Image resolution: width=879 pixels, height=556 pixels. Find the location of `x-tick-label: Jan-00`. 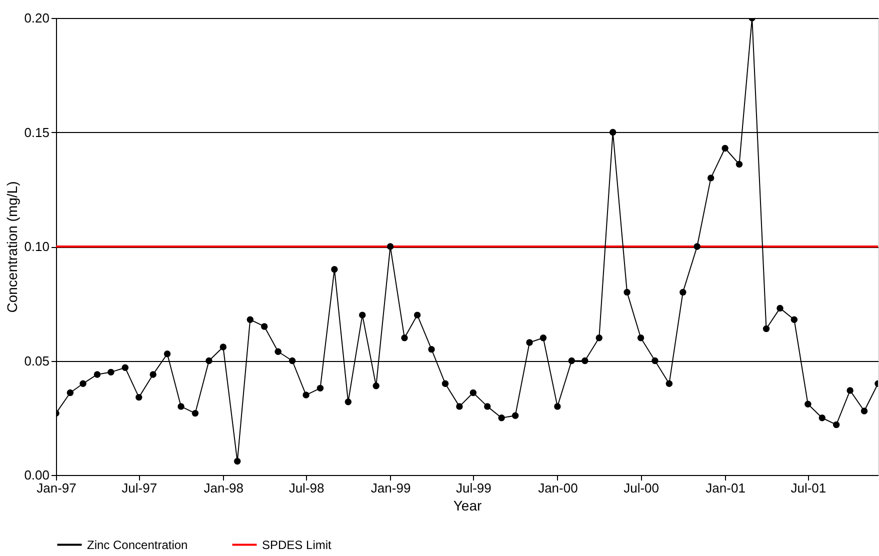

x-tick-label: Jan-00 is located at coordinates (558, 488).